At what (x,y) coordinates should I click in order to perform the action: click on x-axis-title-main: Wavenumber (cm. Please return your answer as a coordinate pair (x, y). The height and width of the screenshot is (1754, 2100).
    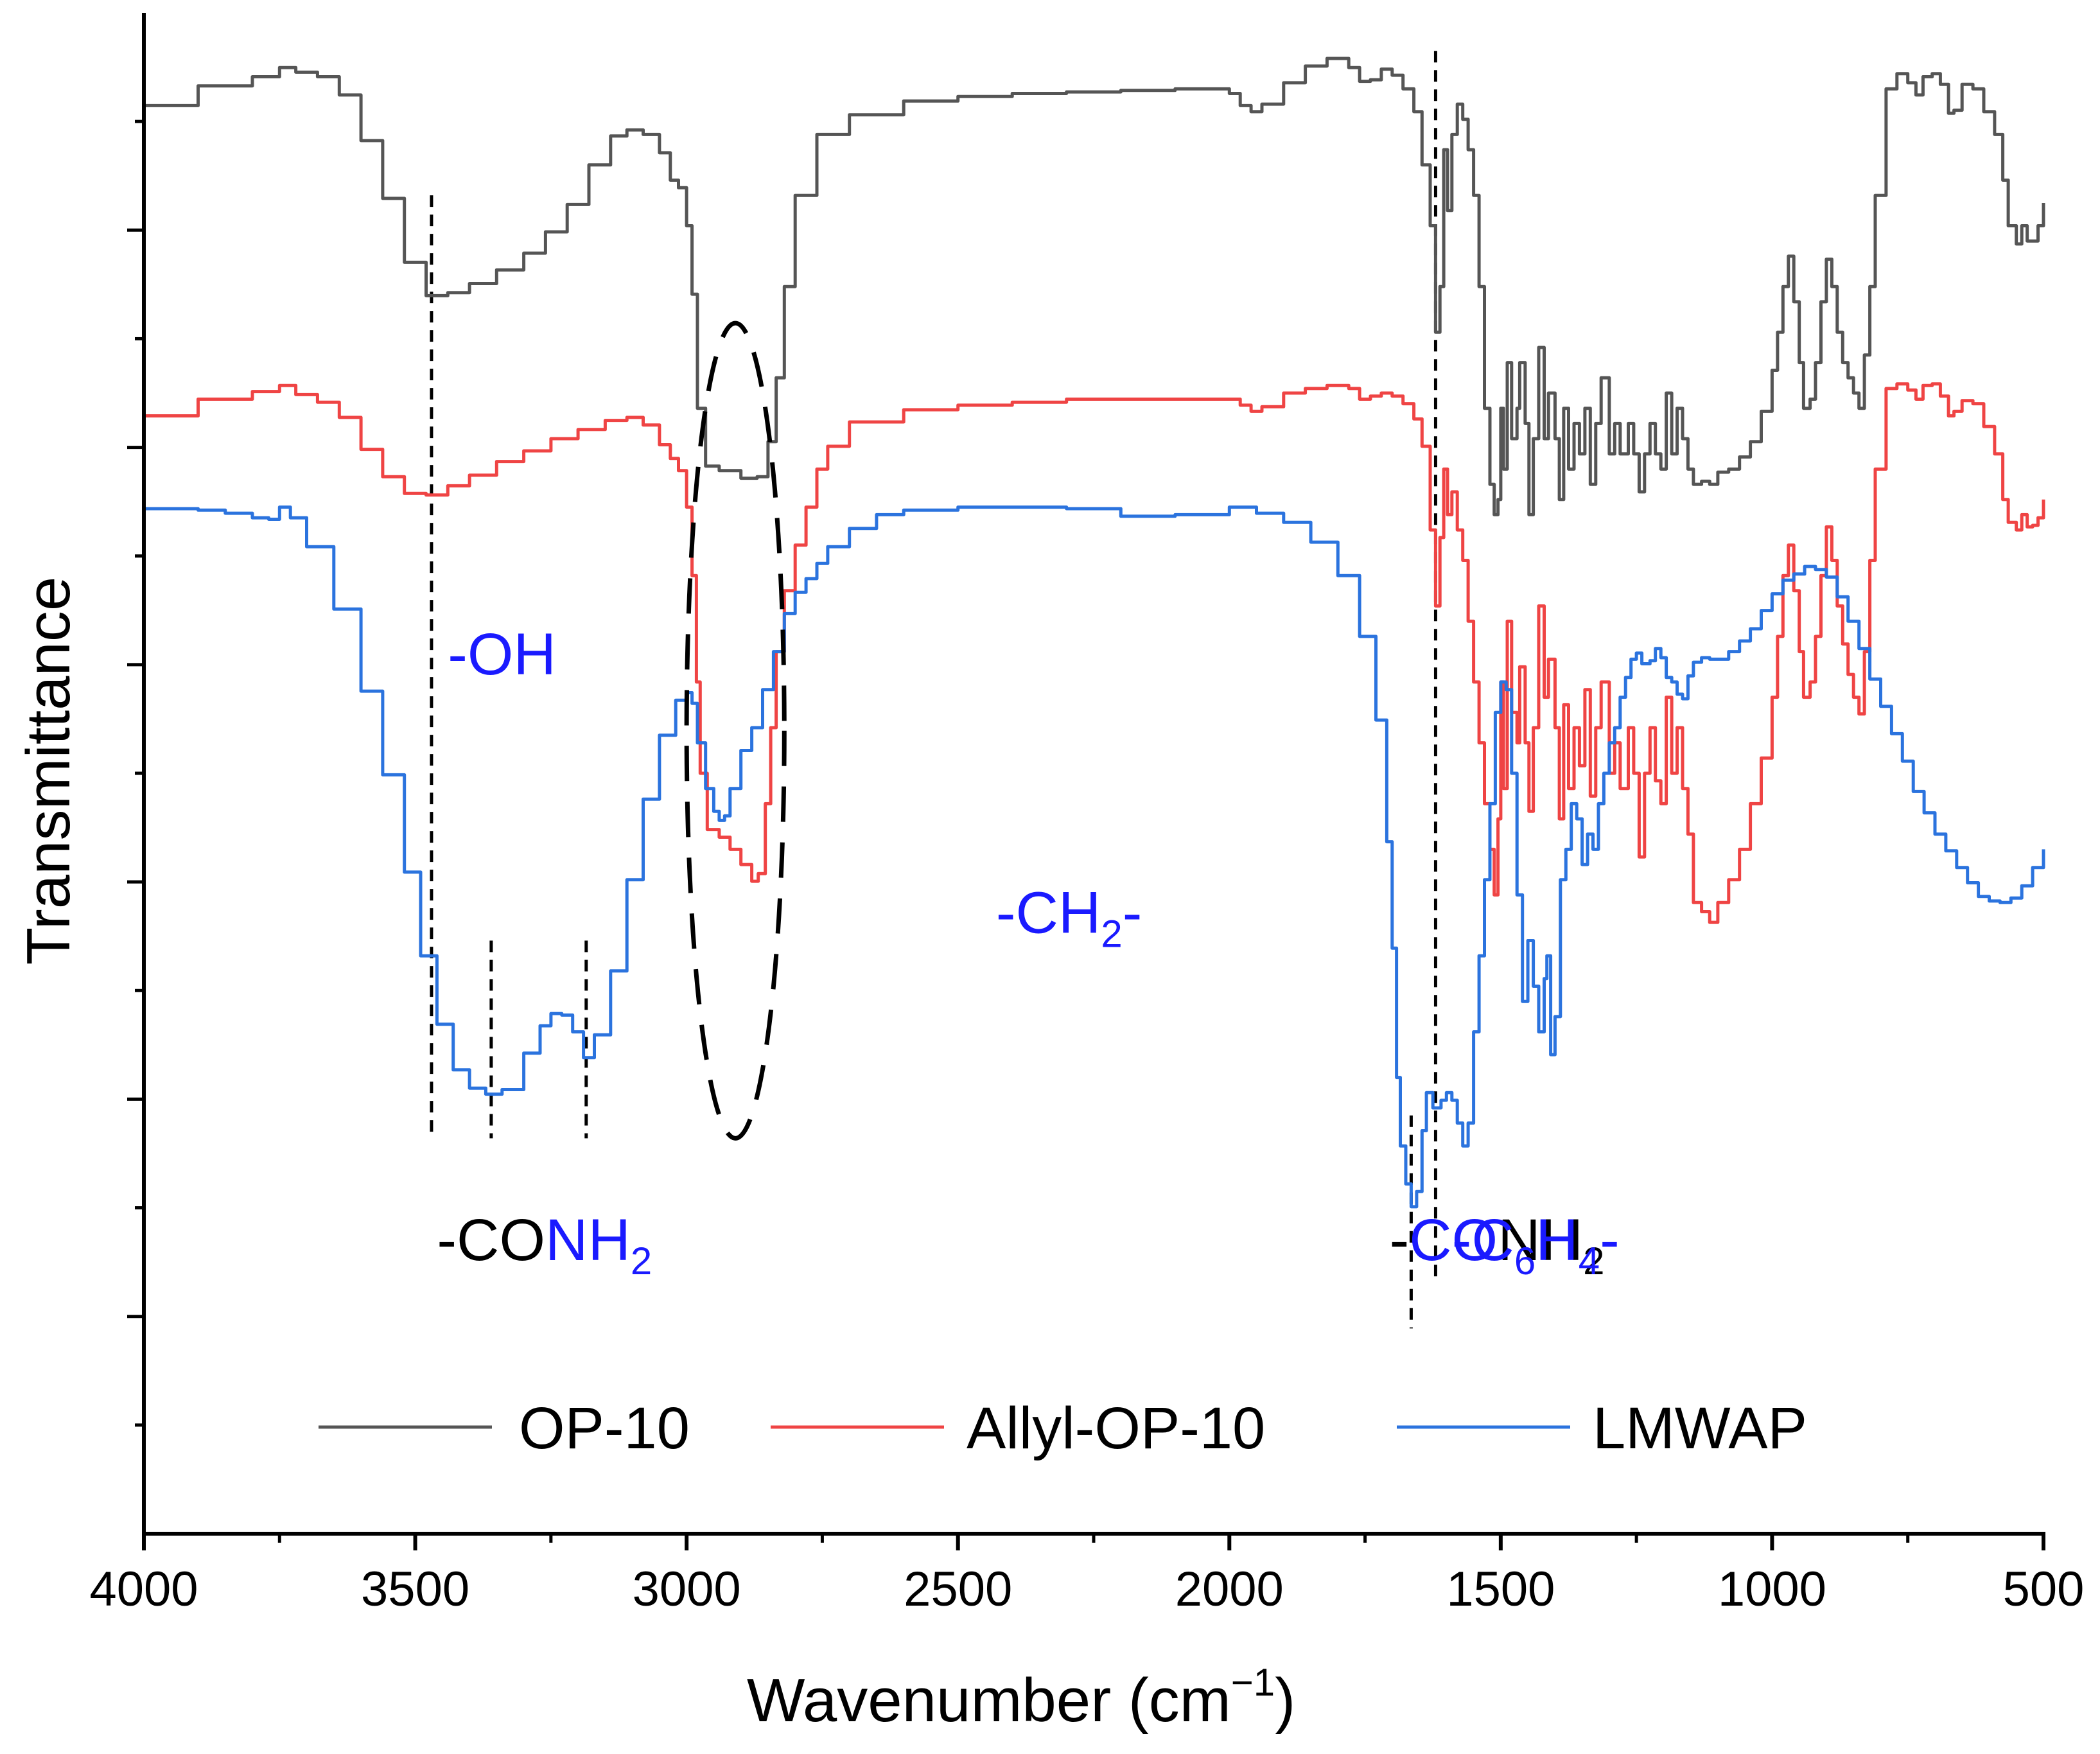
    Looking at the image, I should click on (989, 1700).